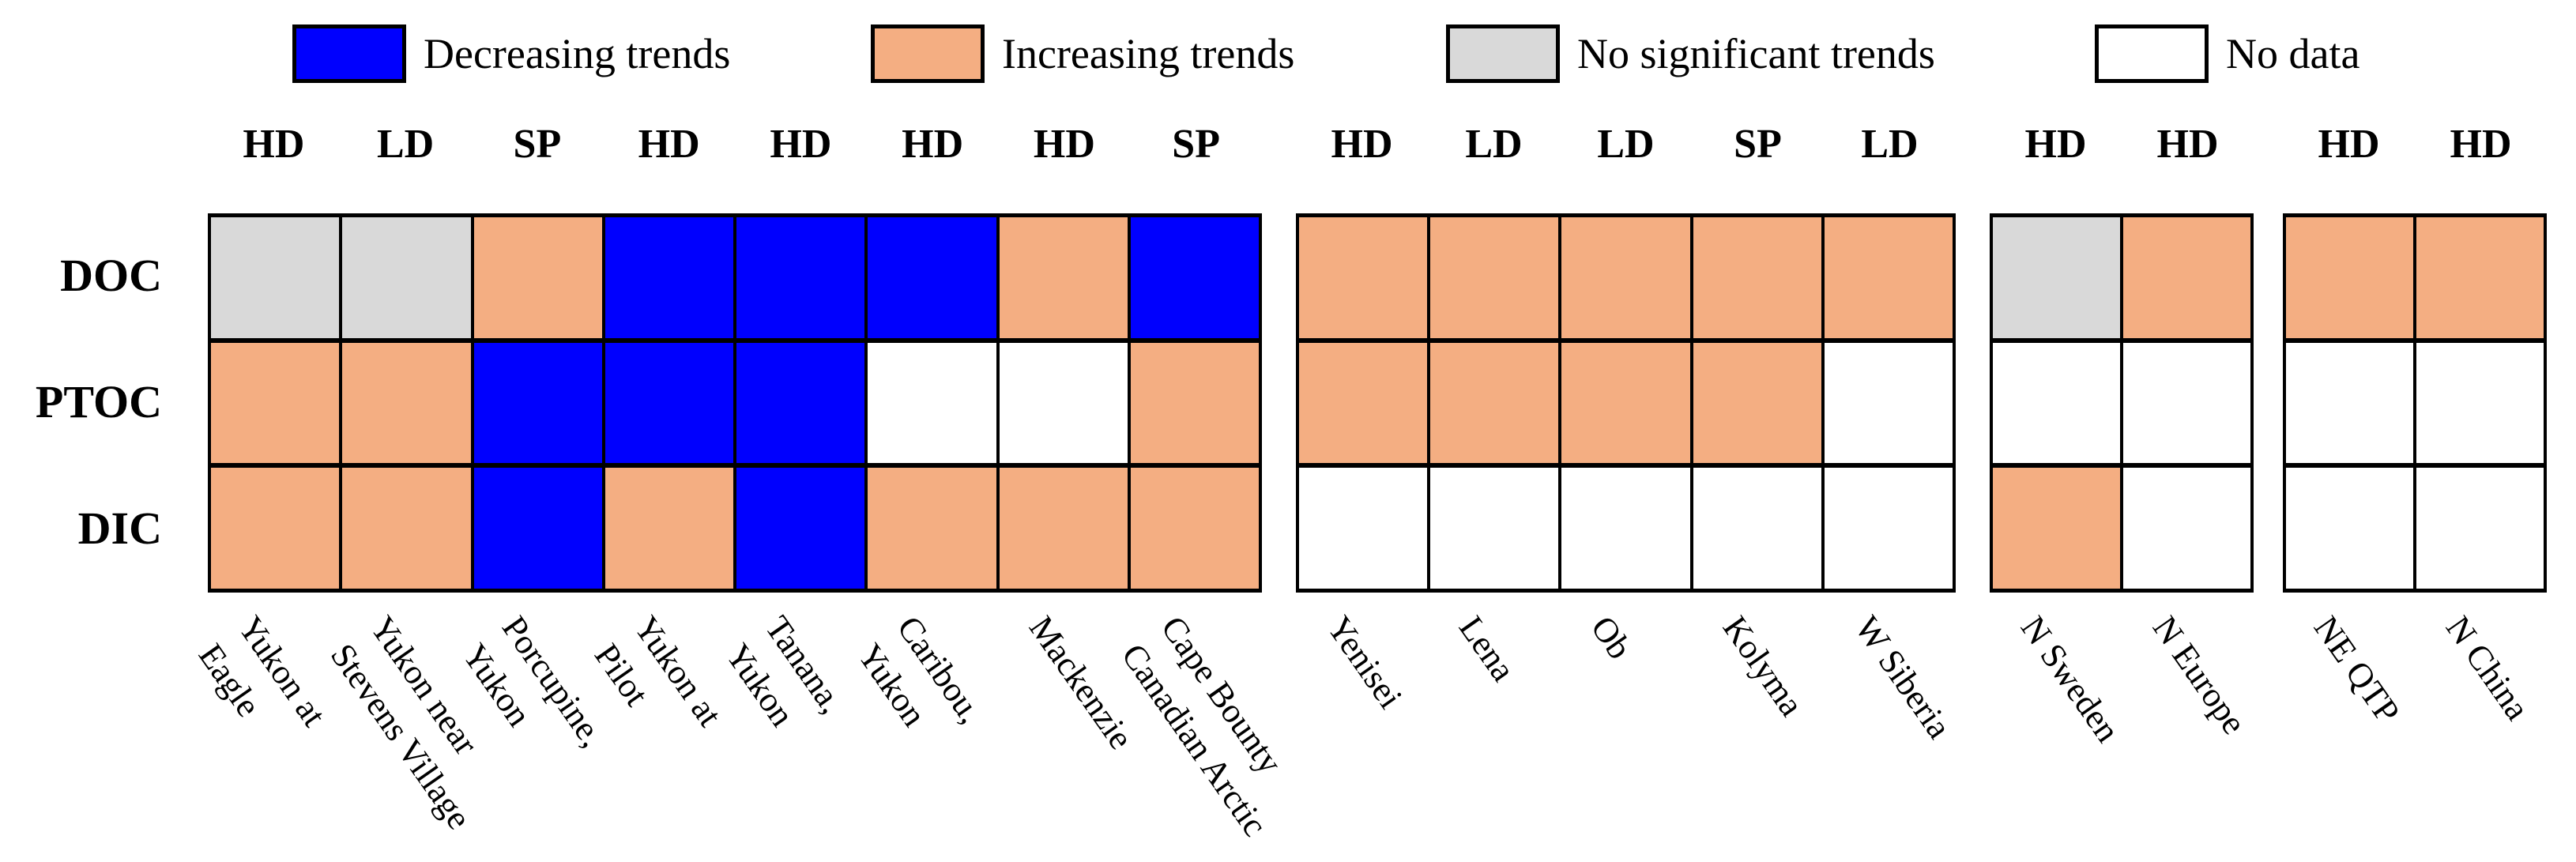 This screenshot has height=862, width=2576. I want to click on legend-swatch-no-significant, so click(1503, 54).